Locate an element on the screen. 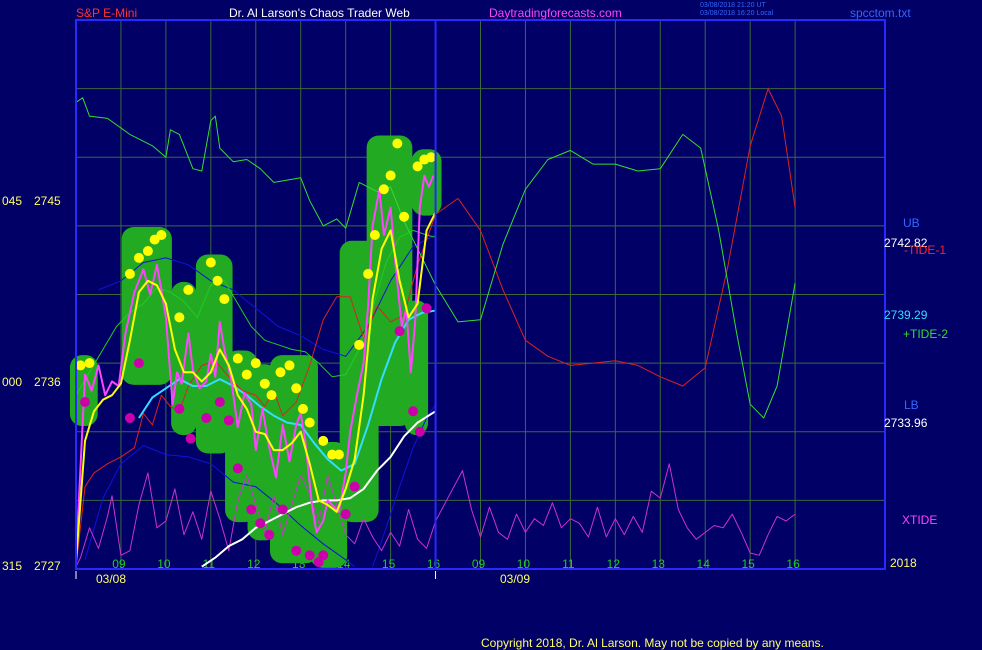 This screenshot has width=982, height=650. y-tick-left-2736: 000 is located at coordinates (12, 382).